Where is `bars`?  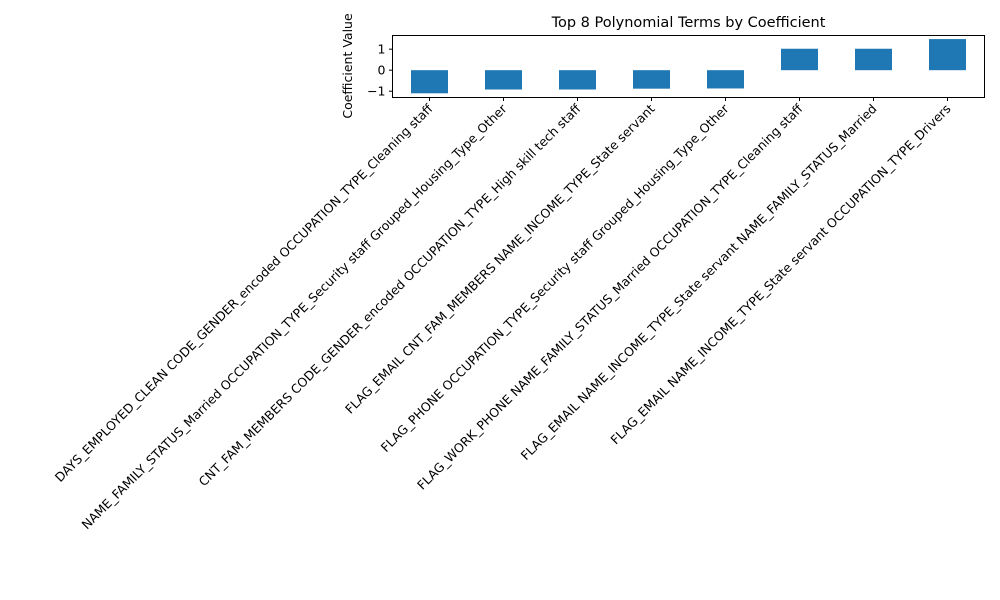
bars is located at coordinates (688, 66).